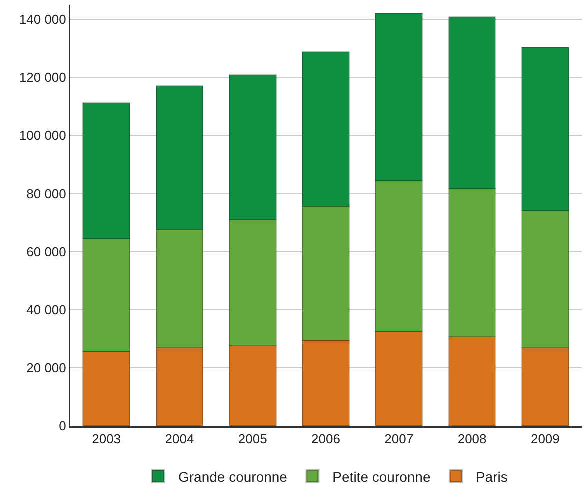 The height and width of the screenshot is (497, 587). Describe the element at coordinates (42, 78) in the screenshot. I see `y-tick-label: 120 000` at that location.